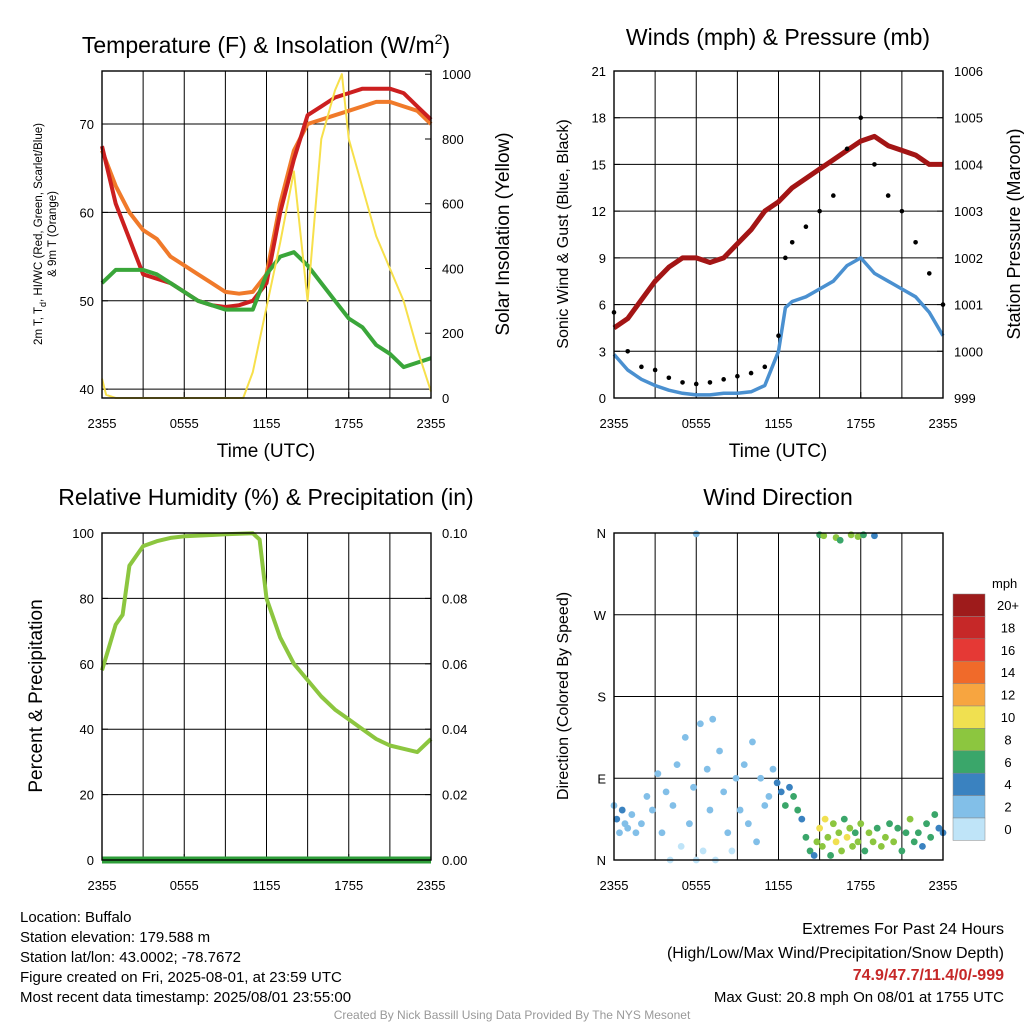 This screenshot has height=1024, width=1024. What do you see at coordinates (130, 957) in the screenshot?
I see `info-latlon: Station lat/lon: 43.0002; -78.7672` at bounding box center [130, 957].